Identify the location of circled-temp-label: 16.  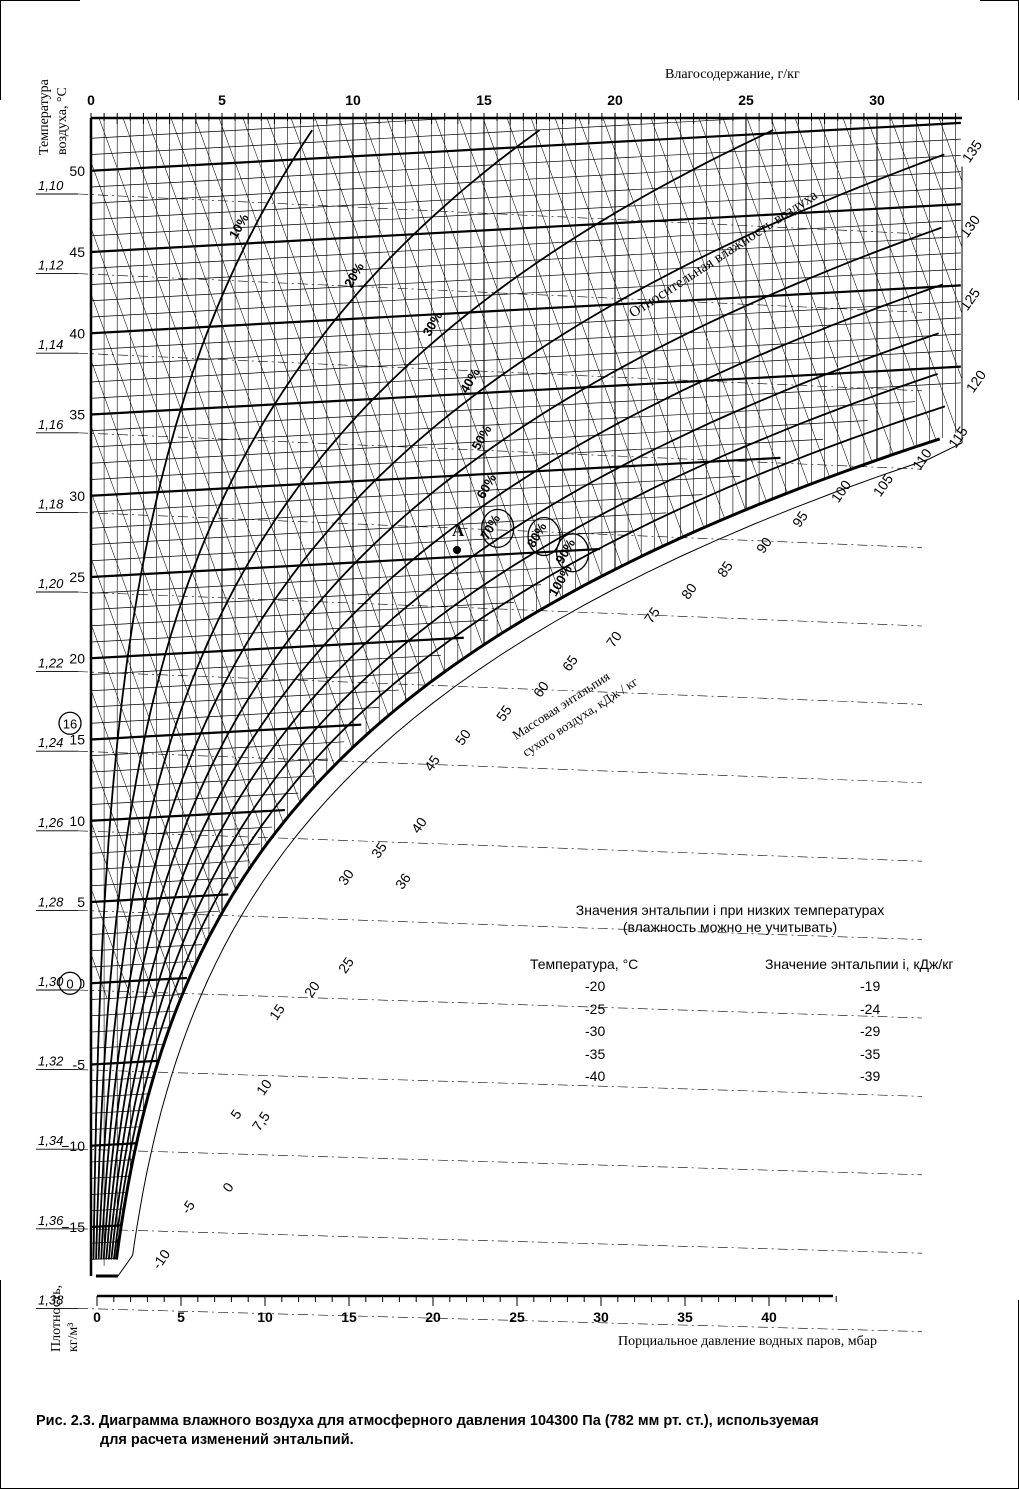
(70, 723).